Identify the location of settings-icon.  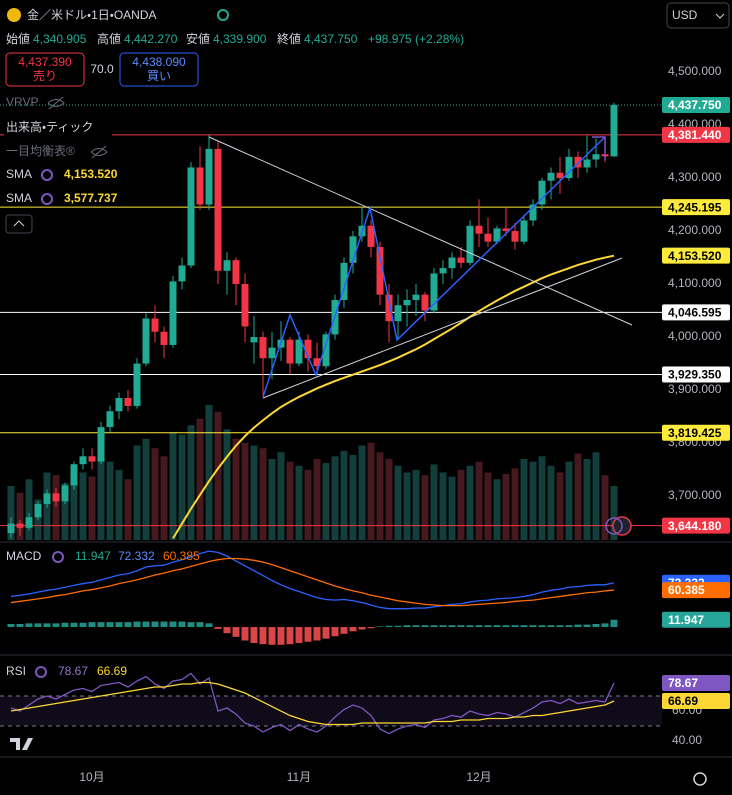
(700, 779).